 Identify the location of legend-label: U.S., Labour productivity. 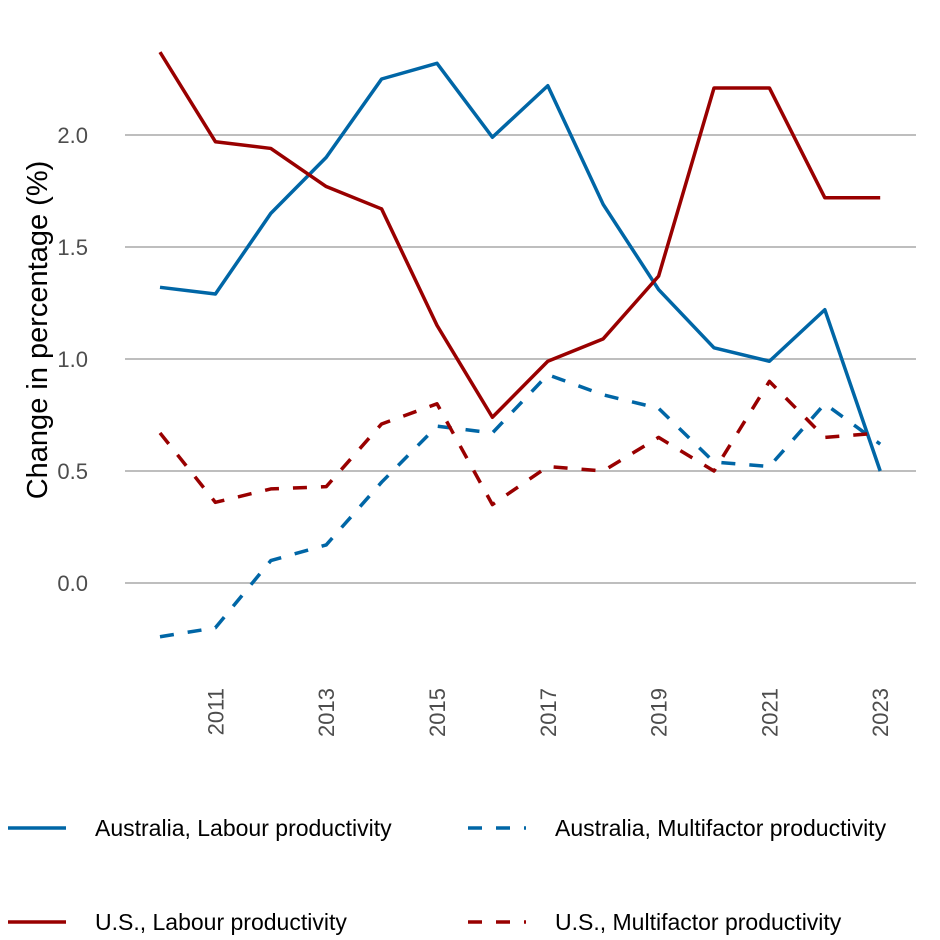
(221, 922).